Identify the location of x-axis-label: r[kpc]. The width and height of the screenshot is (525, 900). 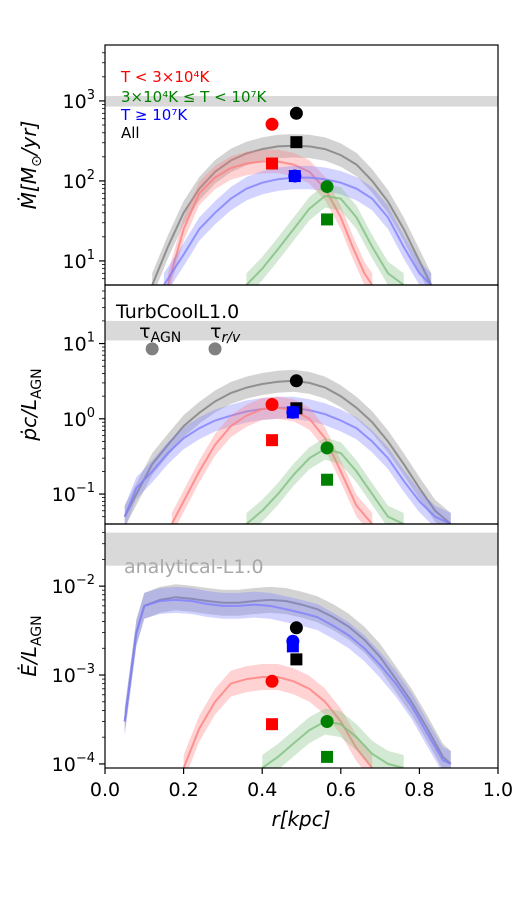
(300, 819).